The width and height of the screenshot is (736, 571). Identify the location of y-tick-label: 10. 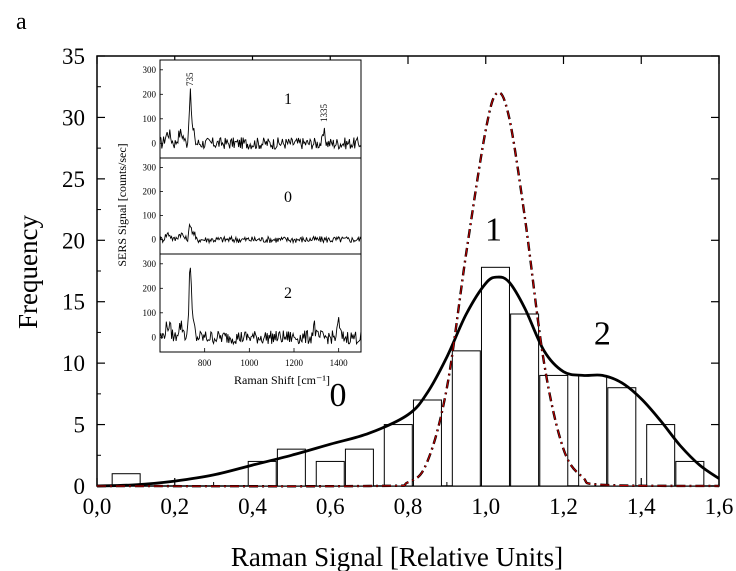
(73, 363).